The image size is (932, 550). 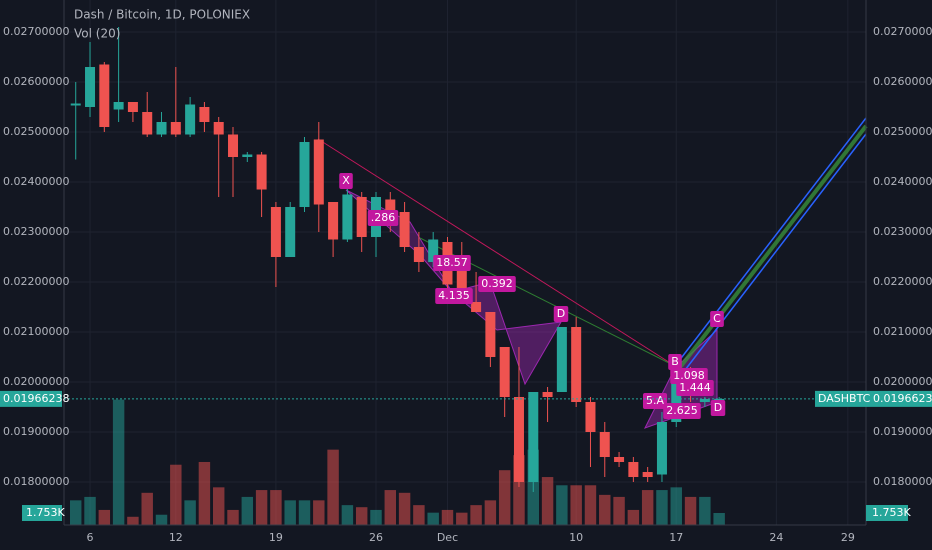 What do you see at coordinates (676, 537) in the screenshot?
I see `x-tick-label: 17` at bounding box center [676, 537].